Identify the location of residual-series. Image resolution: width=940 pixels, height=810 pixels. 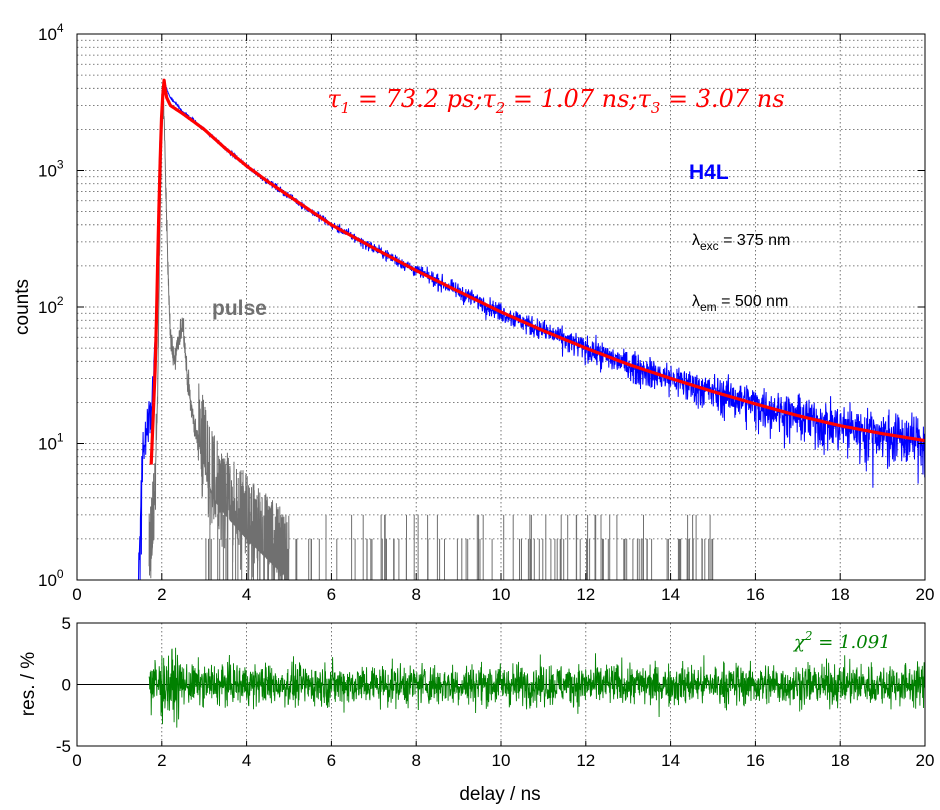
(537, 687).